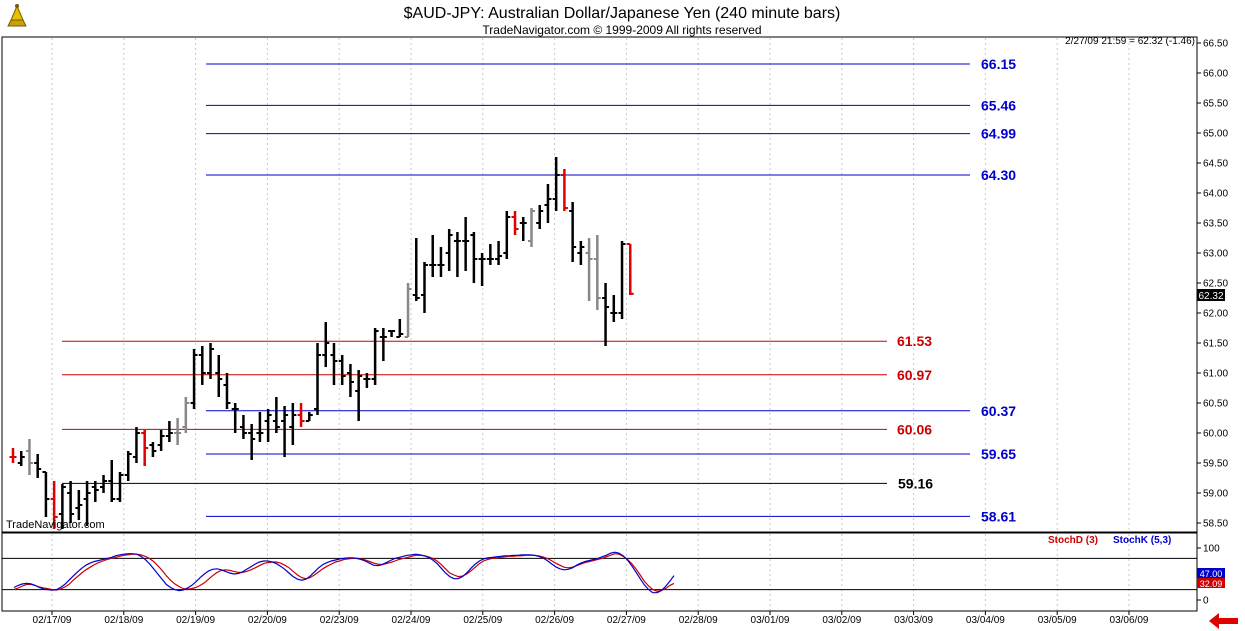 This screenshot has height=631, width=1245. I want to click on stoch-line-blue, so click(344, 572).